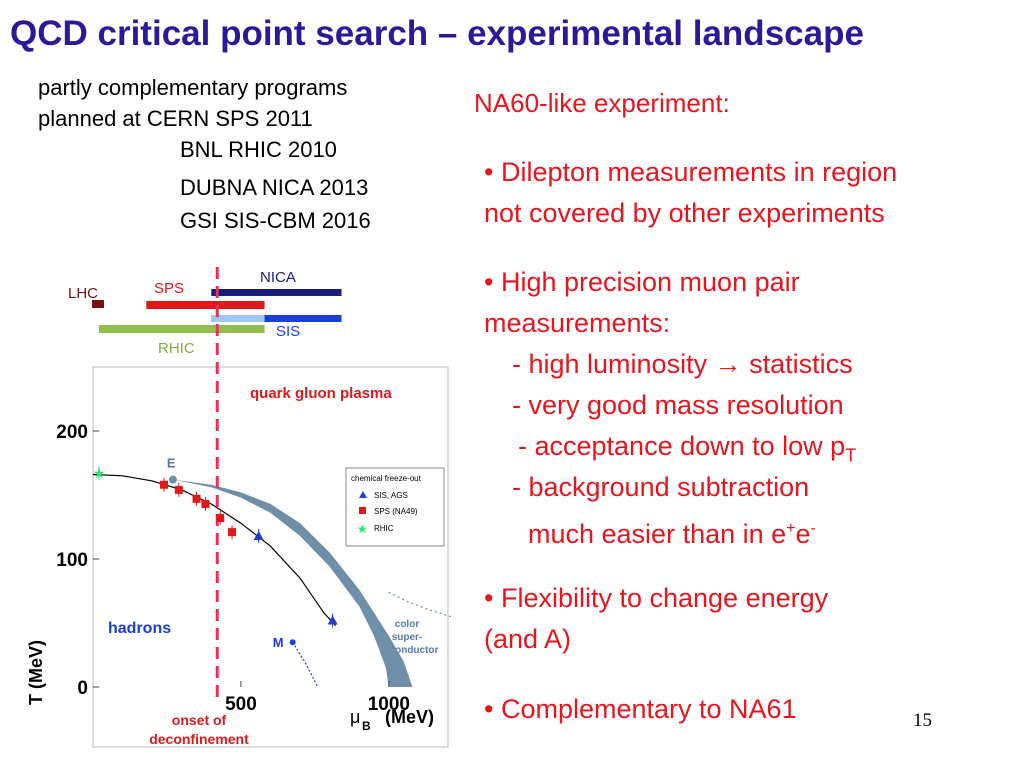 Image resolution: width=1024 pixels, height=768 pixels. I want to click on programs-intro: partly complementary programs, so click(193, 87).